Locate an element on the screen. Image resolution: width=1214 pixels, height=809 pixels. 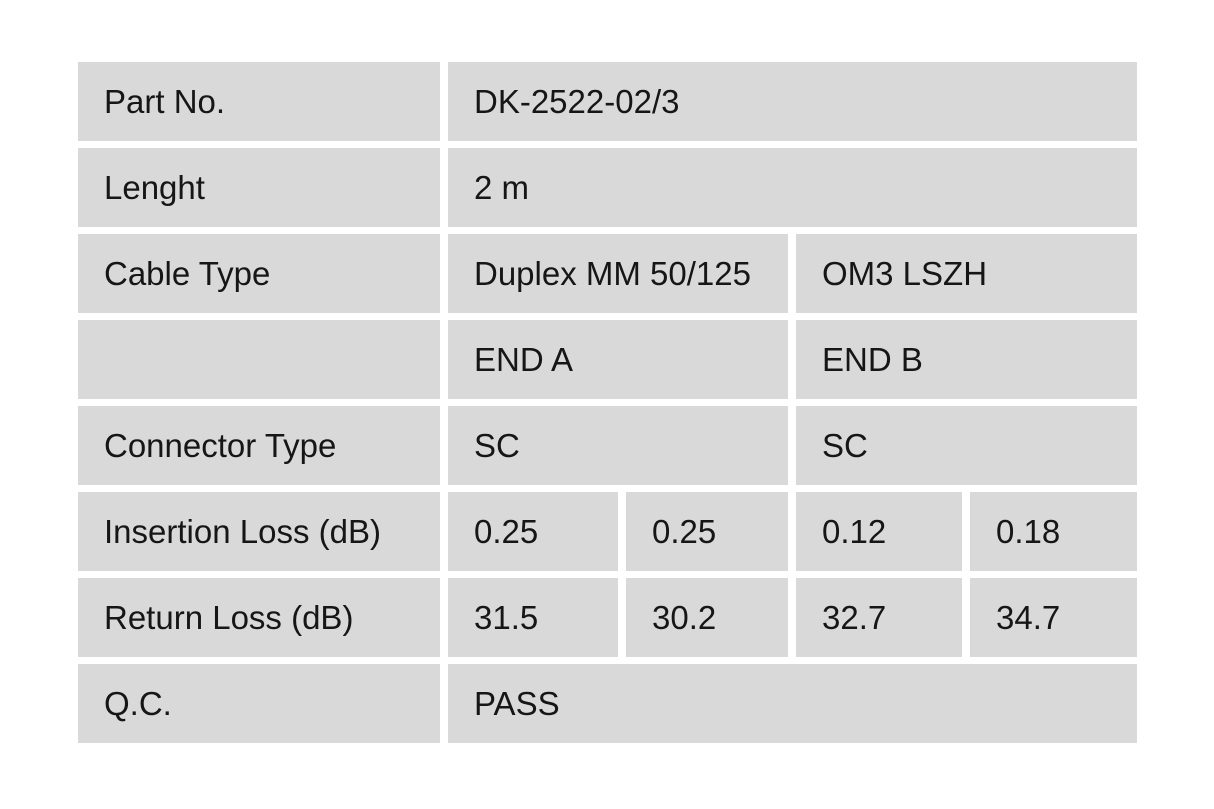
row-label-connector-type: Connector Type is located at coordinates (259, 445).